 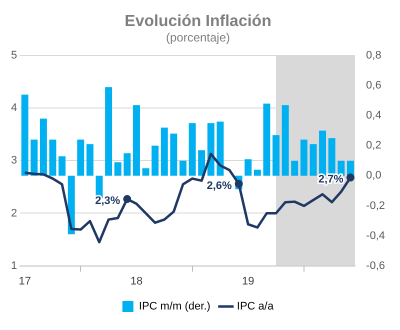 I want to click on x-tick-label: 18, so click(x=136, y=281).